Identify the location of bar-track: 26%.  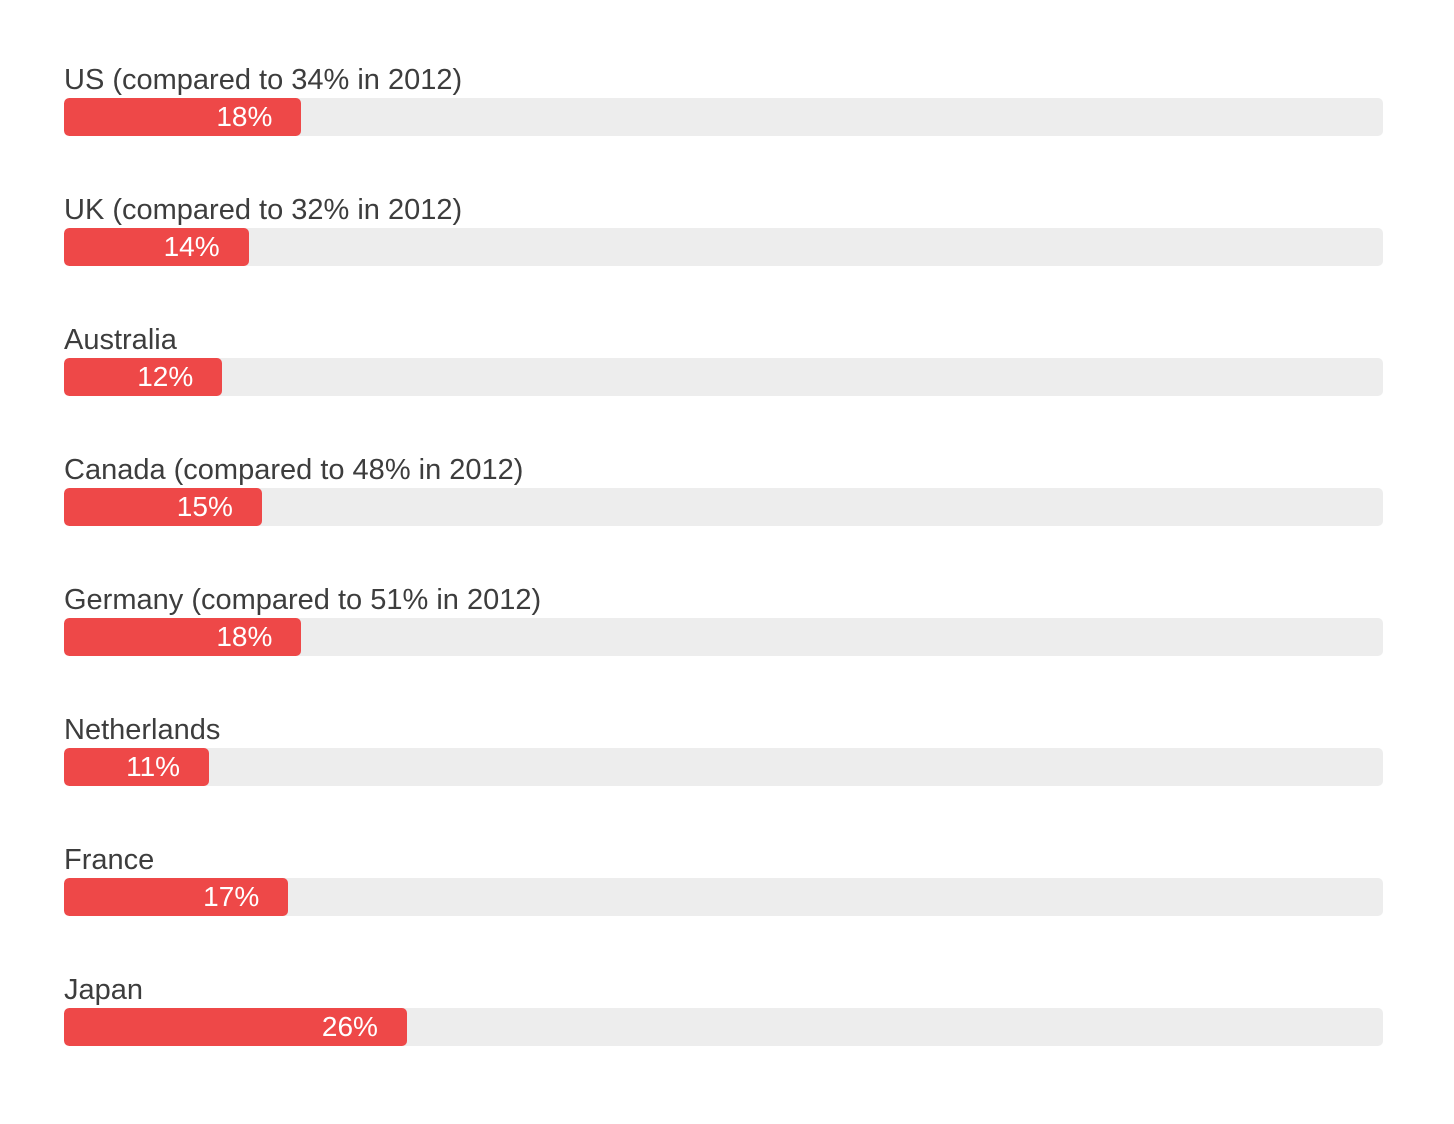
(723, 1027).